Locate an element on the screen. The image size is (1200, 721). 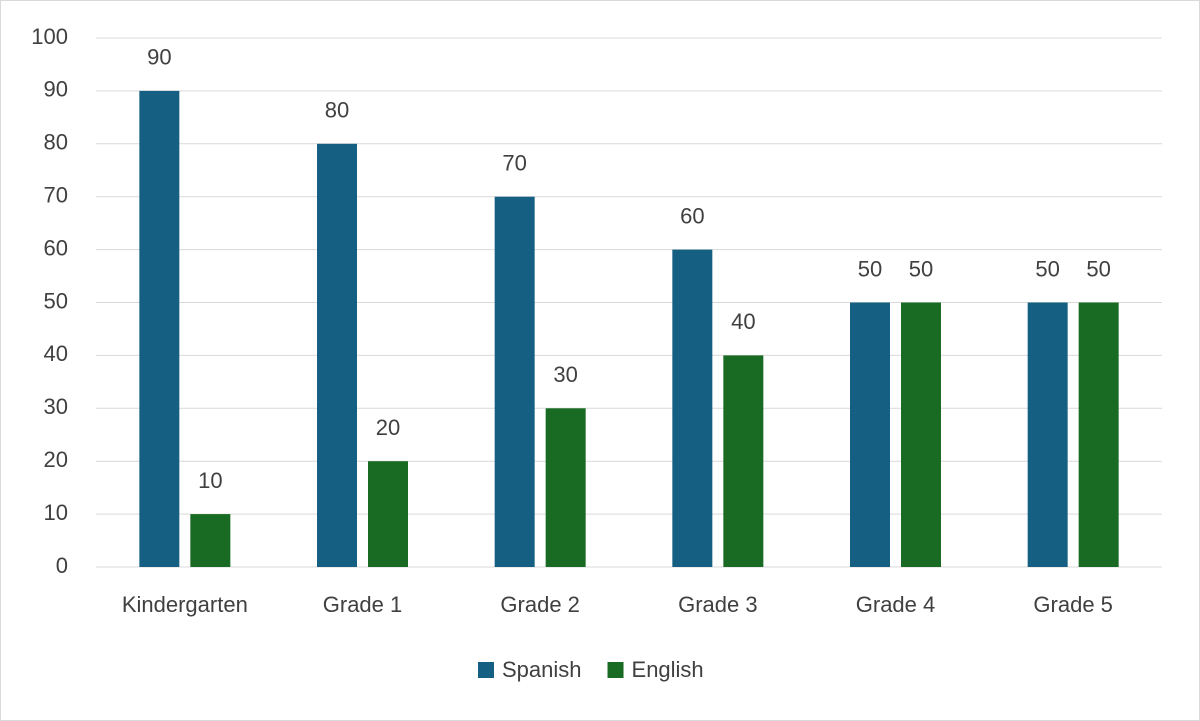
x-tick-label: Kindergarten is located at coordinates (185, 604).